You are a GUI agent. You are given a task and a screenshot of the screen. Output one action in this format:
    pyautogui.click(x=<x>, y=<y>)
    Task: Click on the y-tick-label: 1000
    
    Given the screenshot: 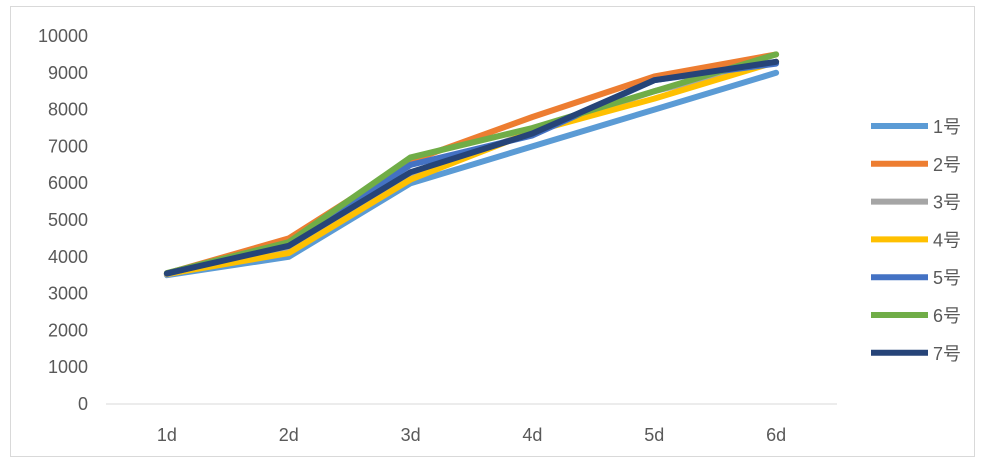 What is the action you would take?
    pyautogui.click(x=68, y=367)
    